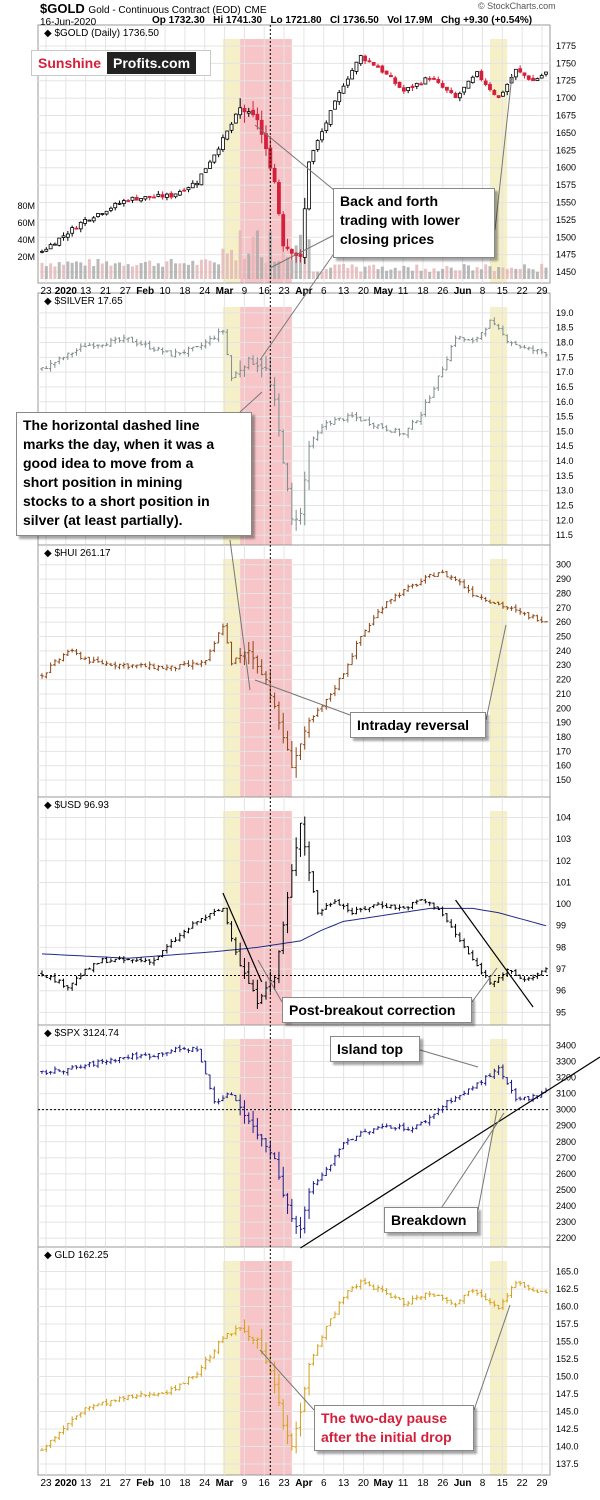 This screenshot has width=600, height=1500. I want to click on panel-title-1: ◆ $SILVER 17.65, so click(83, 301).